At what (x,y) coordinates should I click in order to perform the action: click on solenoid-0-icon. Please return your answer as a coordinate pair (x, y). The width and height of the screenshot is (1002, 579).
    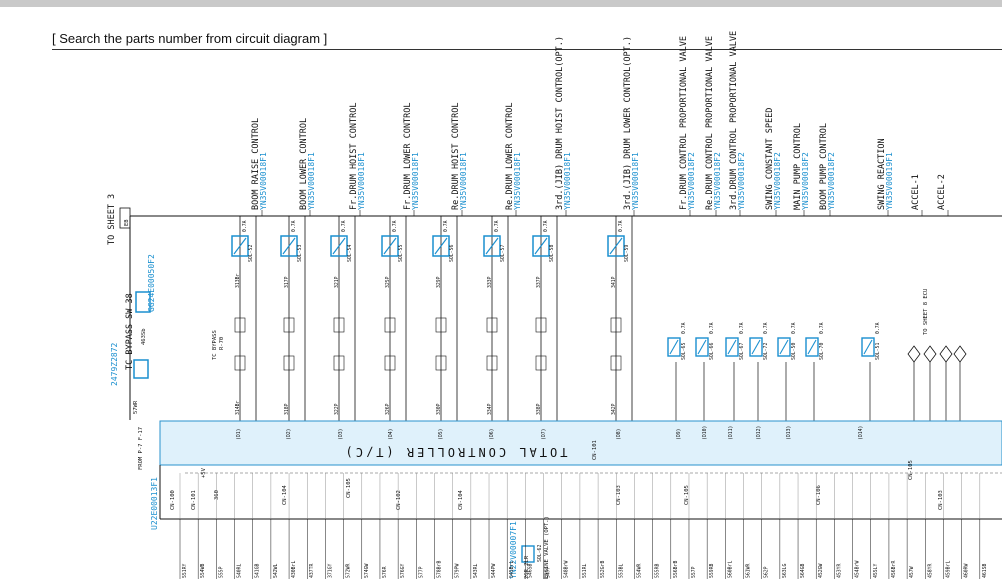
    Looking at the image, I should click on (240, 246).